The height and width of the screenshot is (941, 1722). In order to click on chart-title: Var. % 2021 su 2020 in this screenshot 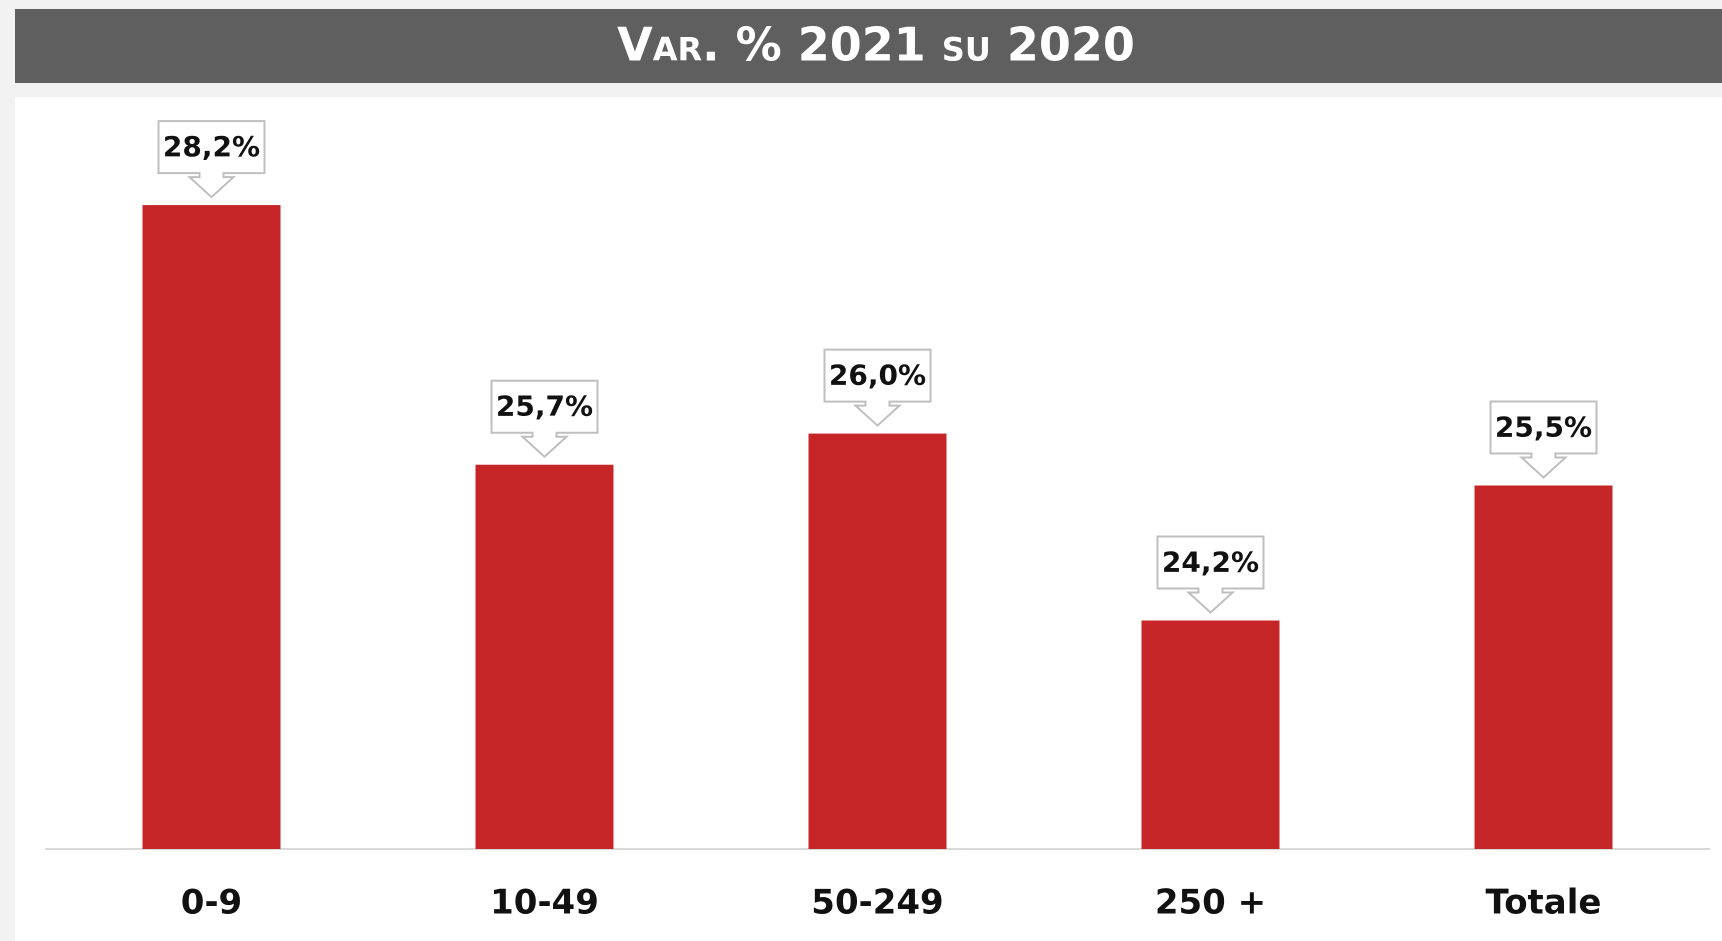, I will do `click(876, 45)`.